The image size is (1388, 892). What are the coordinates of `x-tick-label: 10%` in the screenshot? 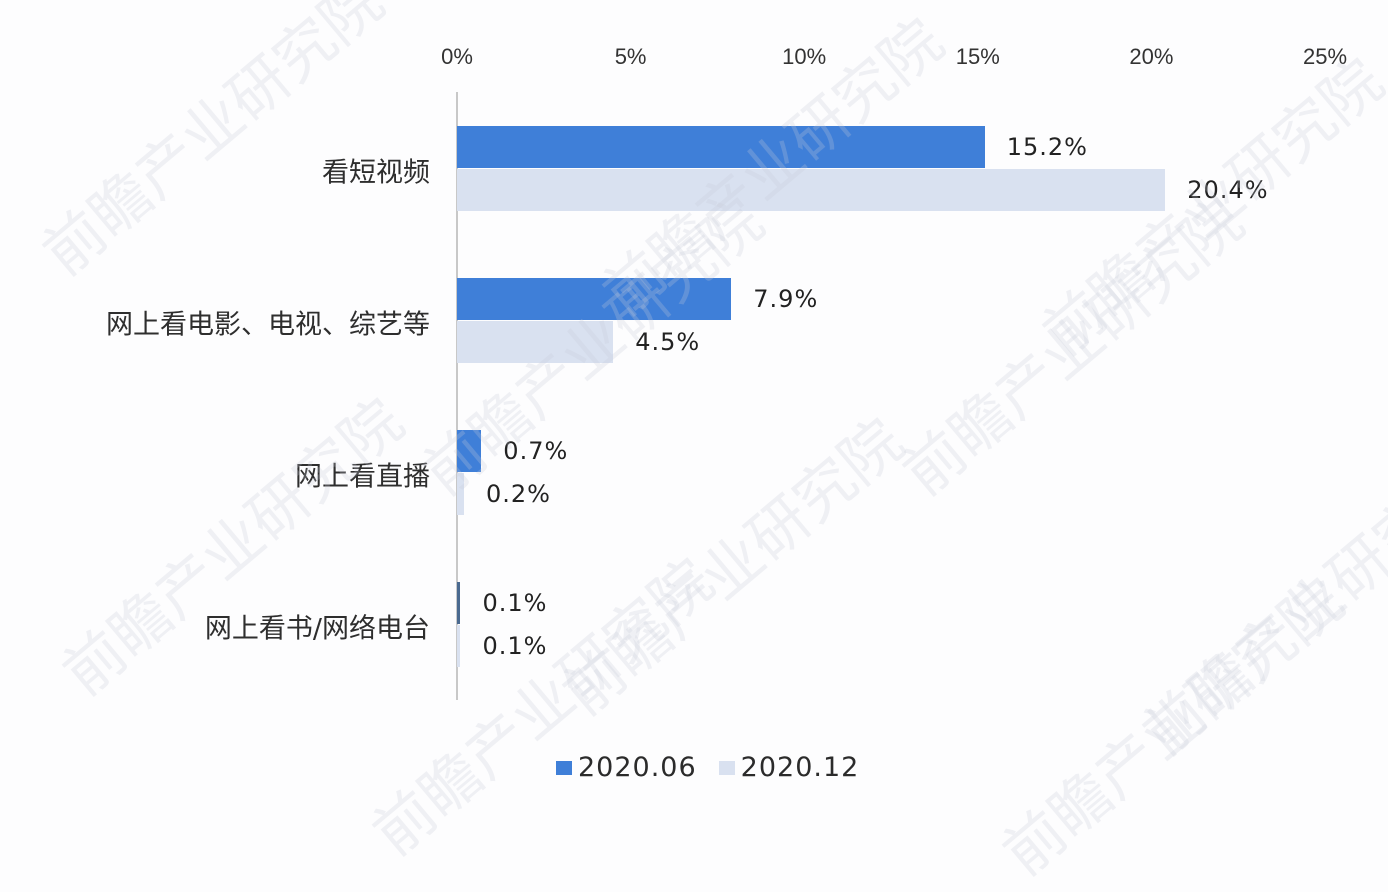 It's located at (804, 56).